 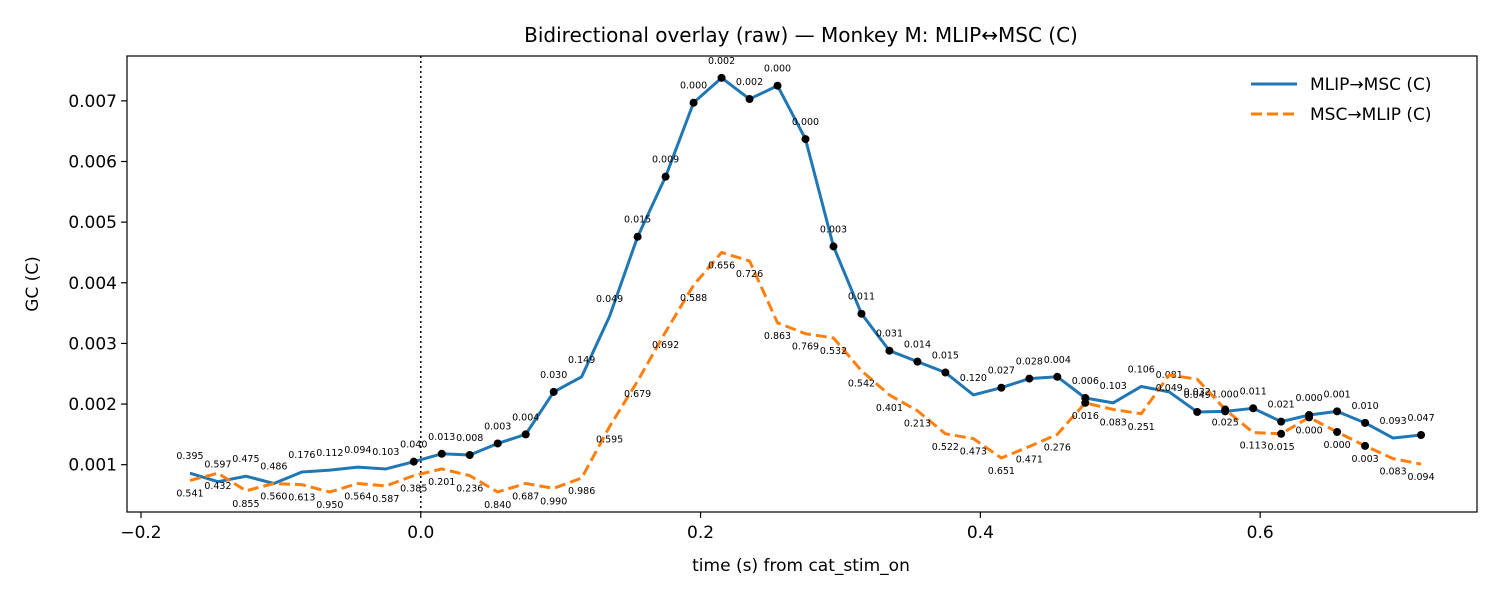 I want to click on pvalue-label: 0.113, so click(x=1253, y=446).